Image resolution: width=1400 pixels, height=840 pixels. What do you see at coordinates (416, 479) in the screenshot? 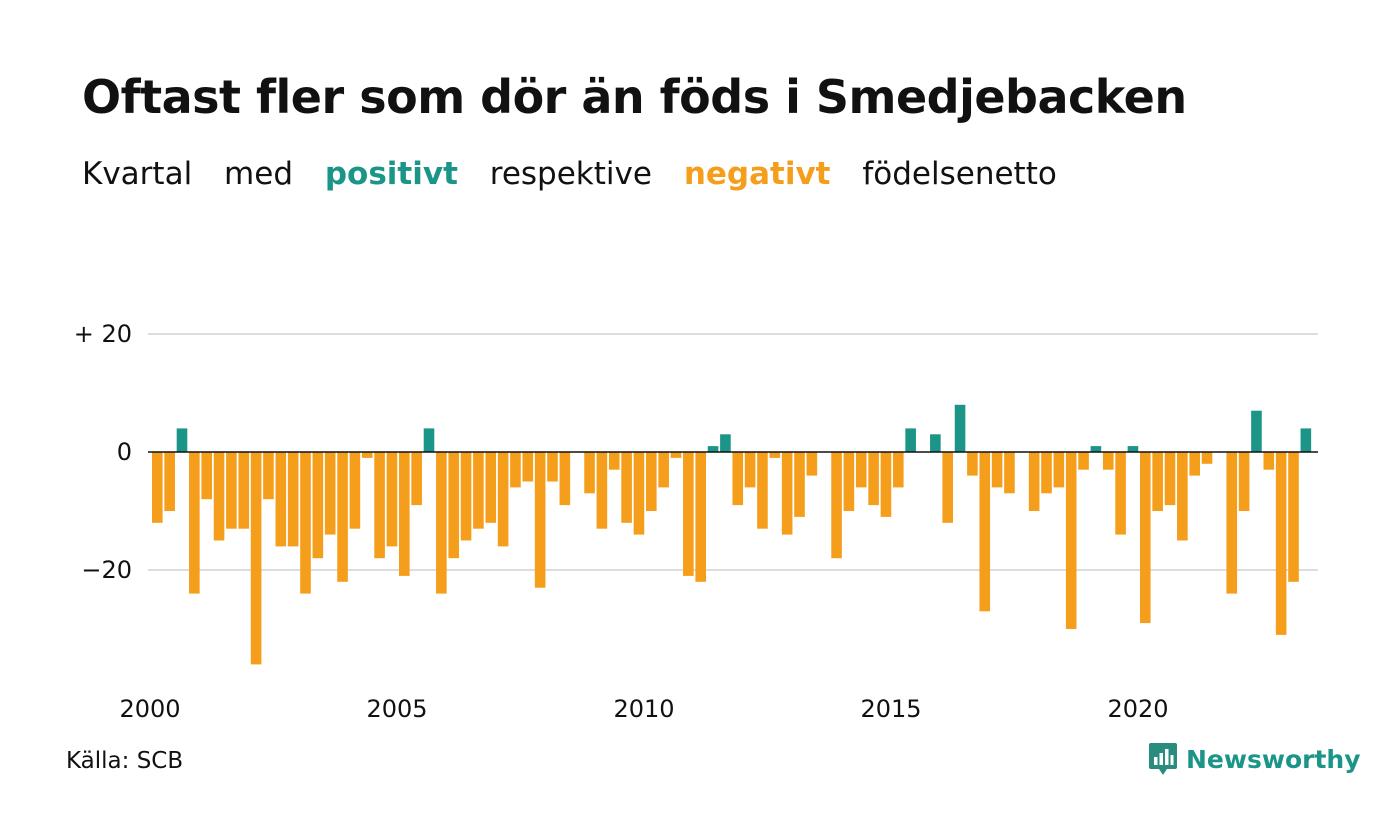
I see `bar-2005-K2` at bounding box center [416, 479].